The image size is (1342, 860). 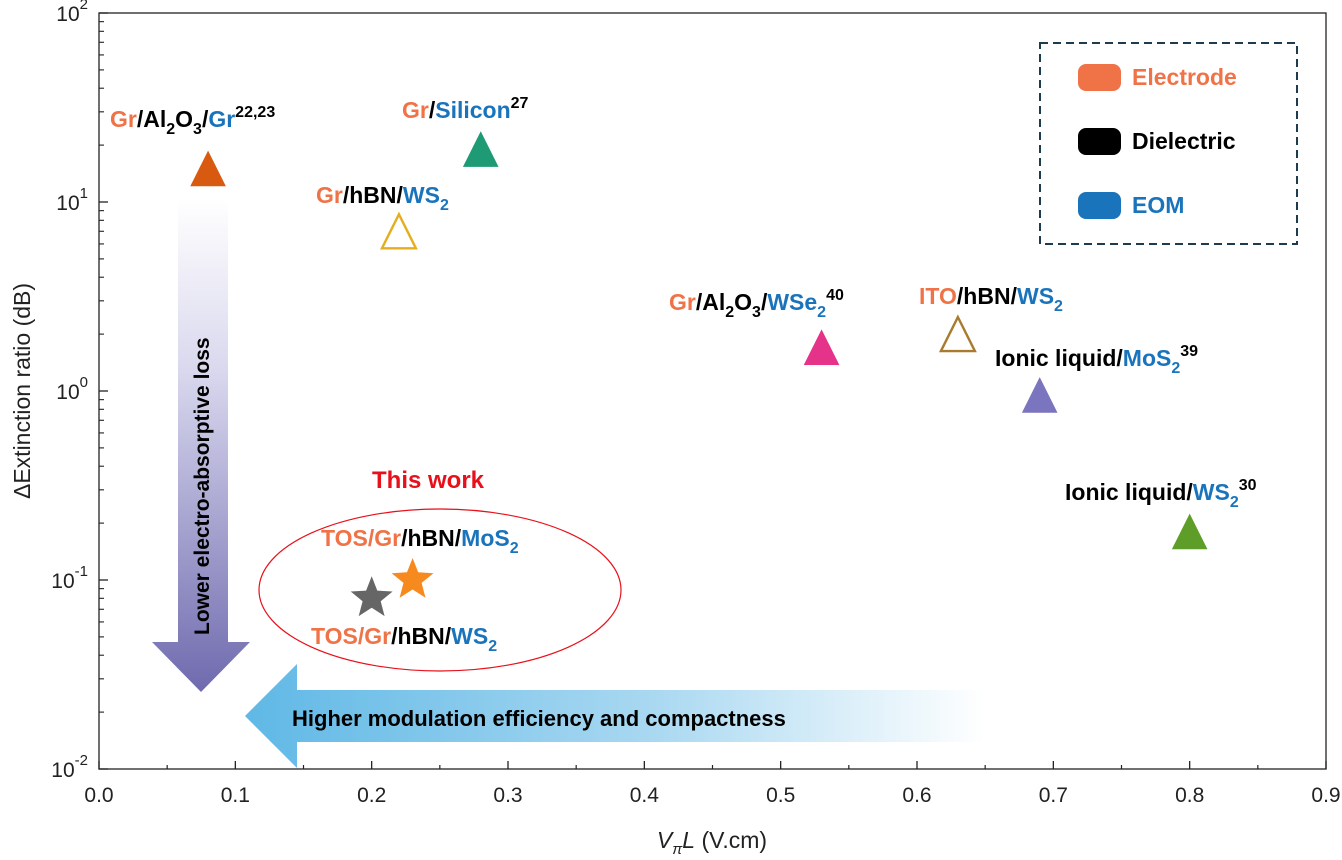 What do you see at coordinates (480, 149) in the screenshot?
I see `marker-gr-silicon` at bounding box center [480, 149].